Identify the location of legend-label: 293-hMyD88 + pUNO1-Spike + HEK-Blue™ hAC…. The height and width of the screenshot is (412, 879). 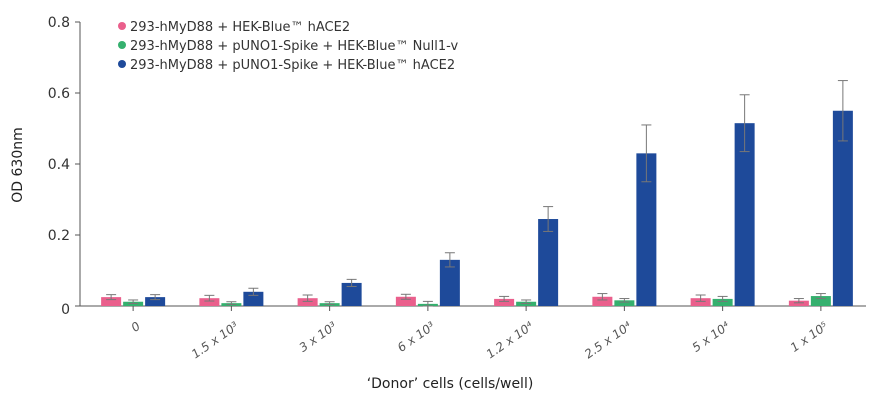
(292, 65).